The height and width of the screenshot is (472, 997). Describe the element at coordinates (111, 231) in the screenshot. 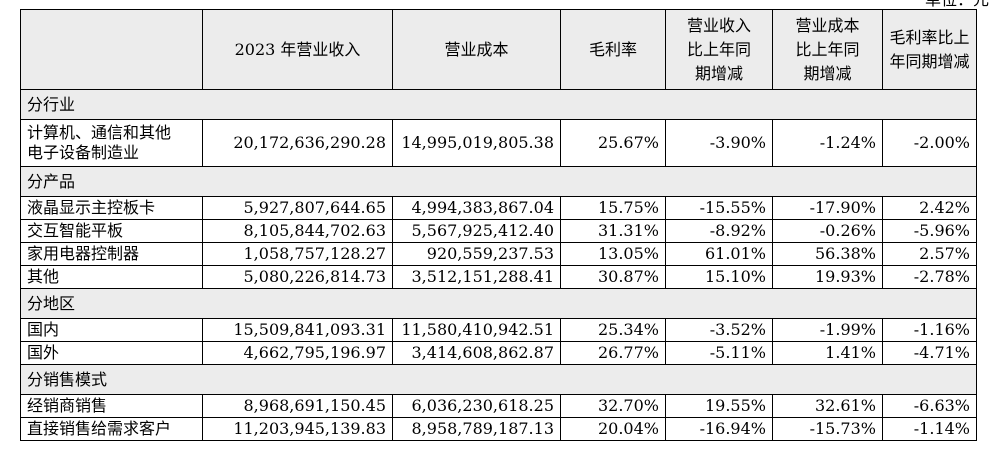

I see `row-label: 交互智能平板` at that location.